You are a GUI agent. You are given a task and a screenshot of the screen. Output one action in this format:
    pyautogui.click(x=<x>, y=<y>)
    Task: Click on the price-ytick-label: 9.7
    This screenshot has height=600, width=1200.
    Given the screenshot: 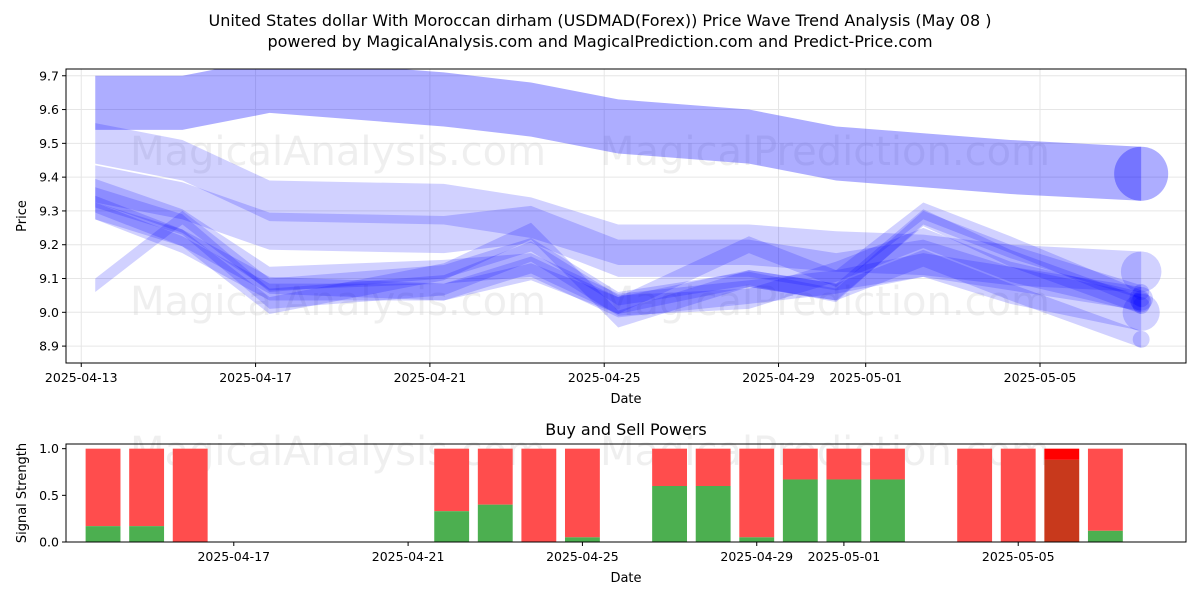 What is the action you would take?
    pyautogui.click(x=49, y=75)
    